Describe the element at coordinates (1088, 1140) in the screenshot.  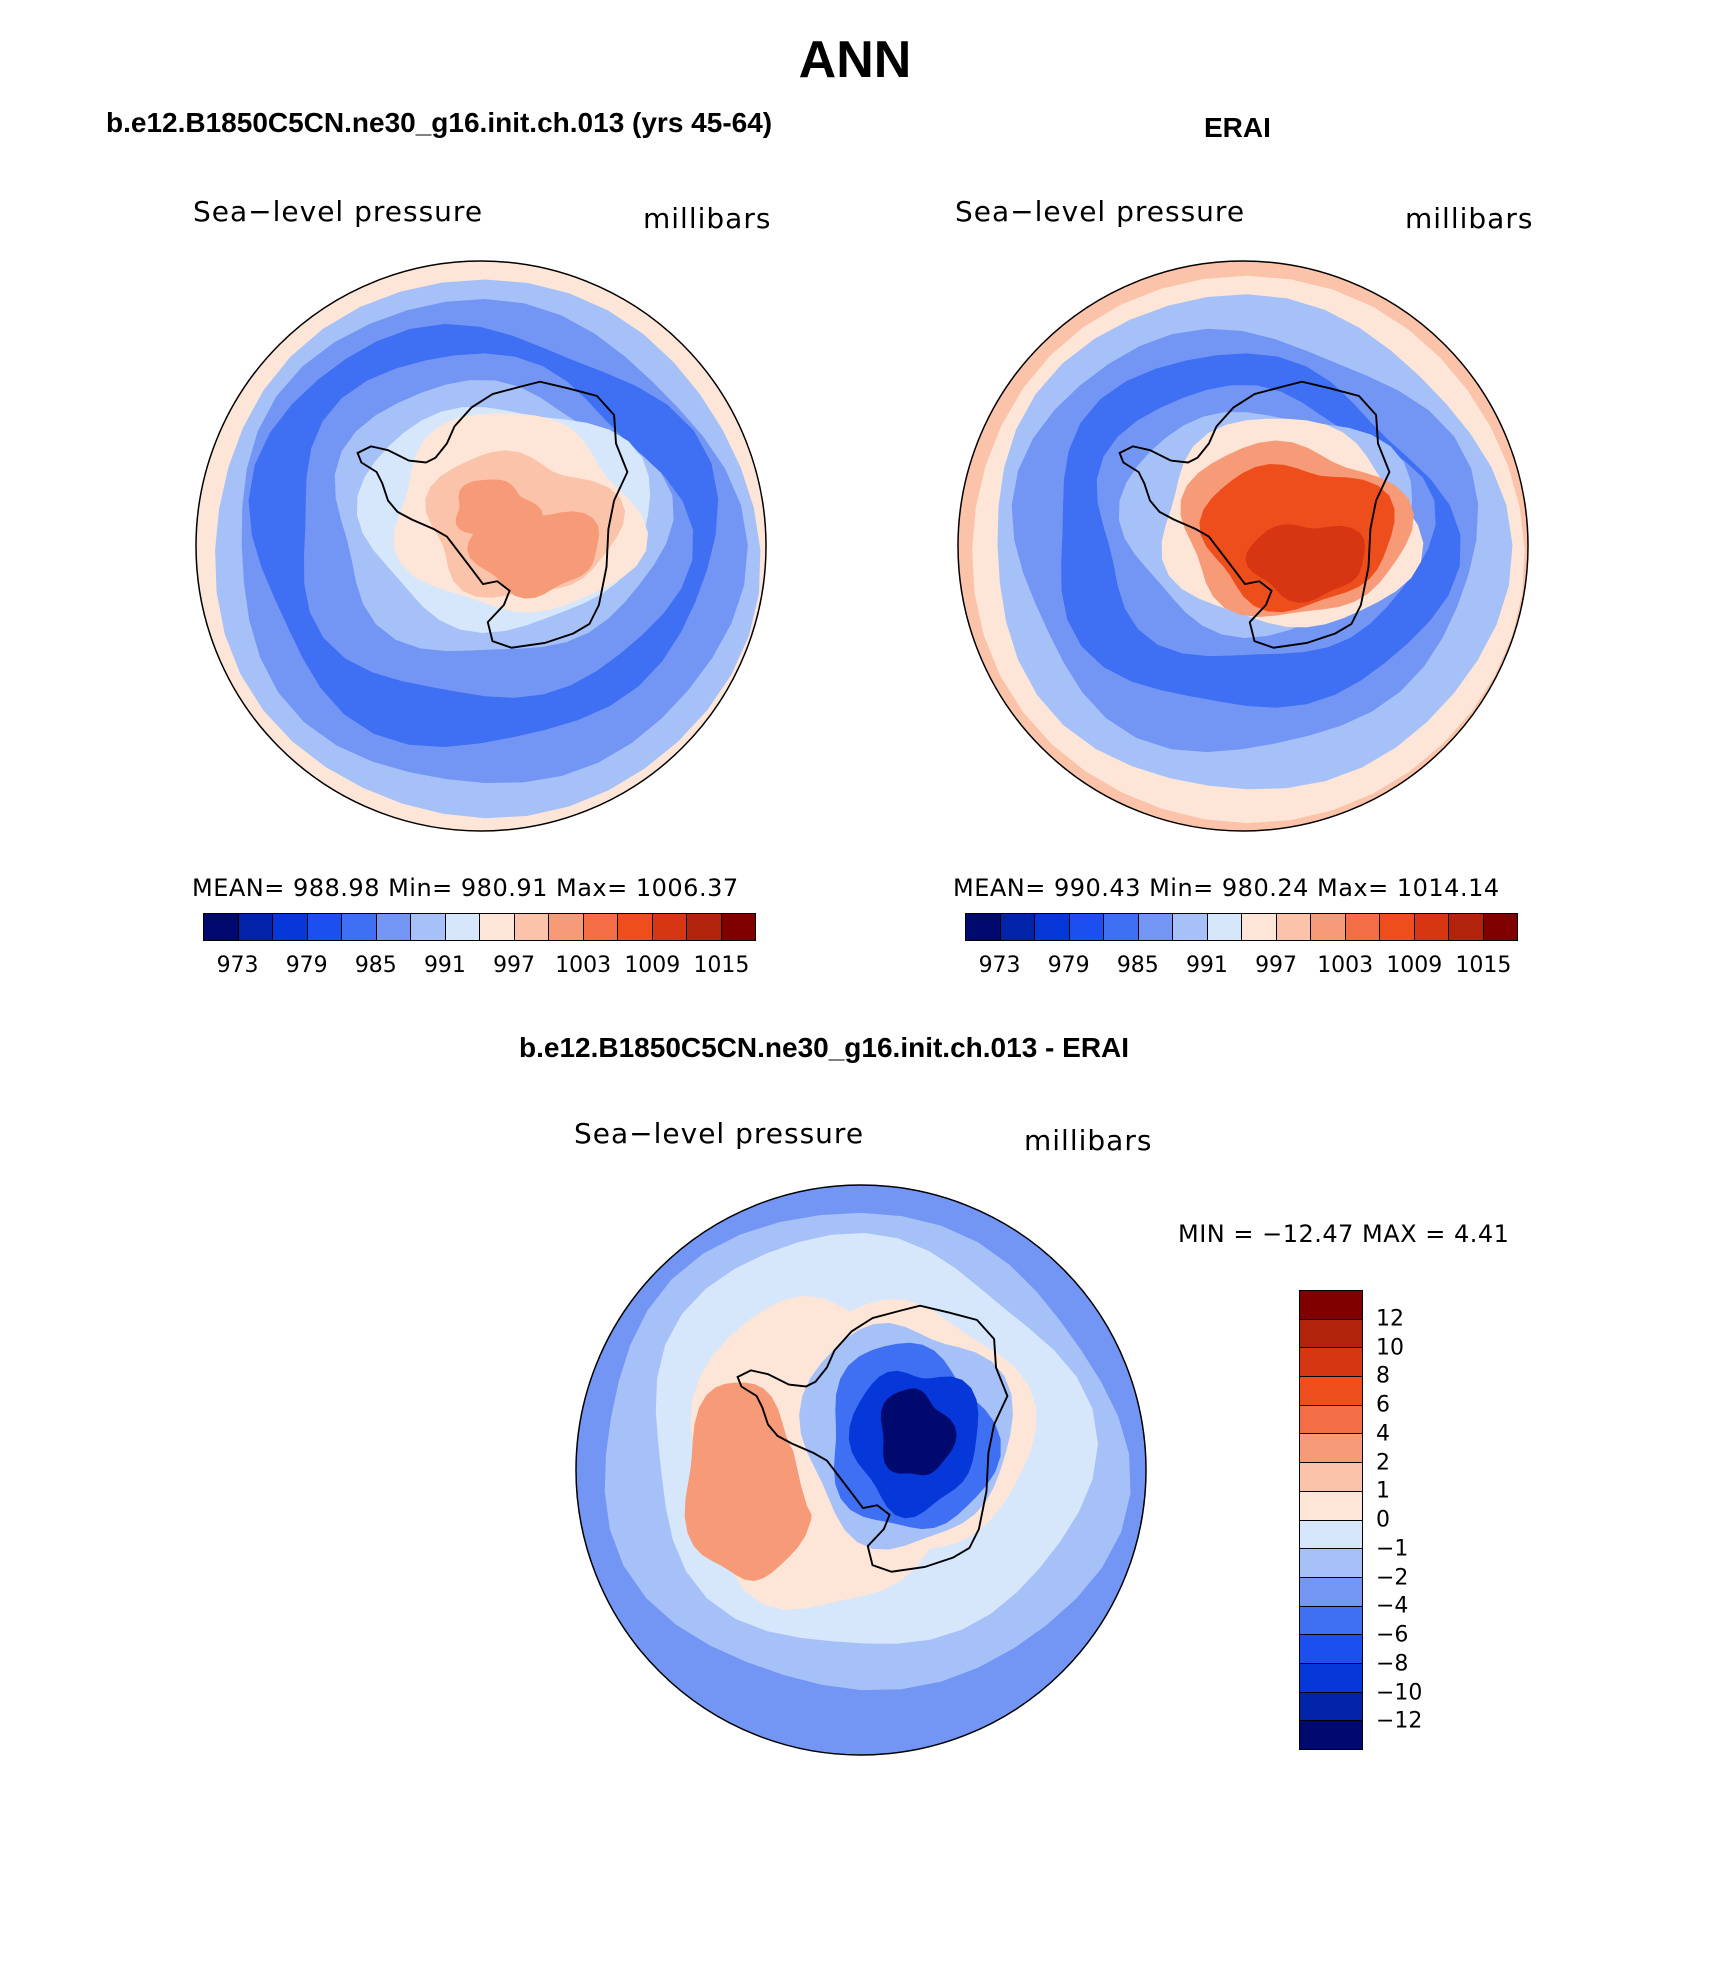
I see `panel-3-units-label: millibars` at that location.